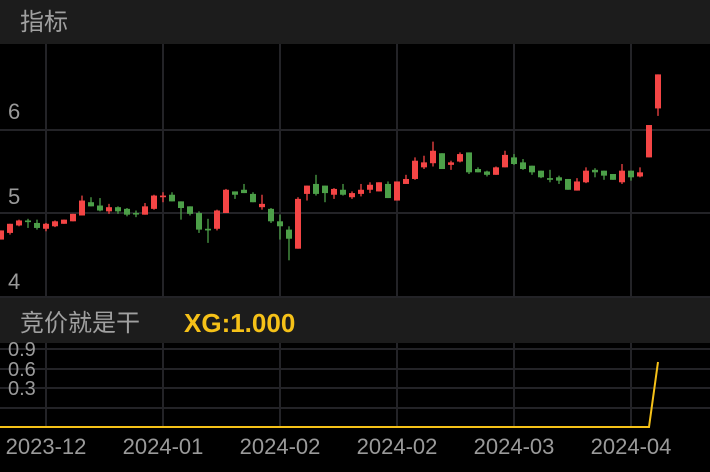  I want to click on y-tick-label: 5, so click(14, 196).